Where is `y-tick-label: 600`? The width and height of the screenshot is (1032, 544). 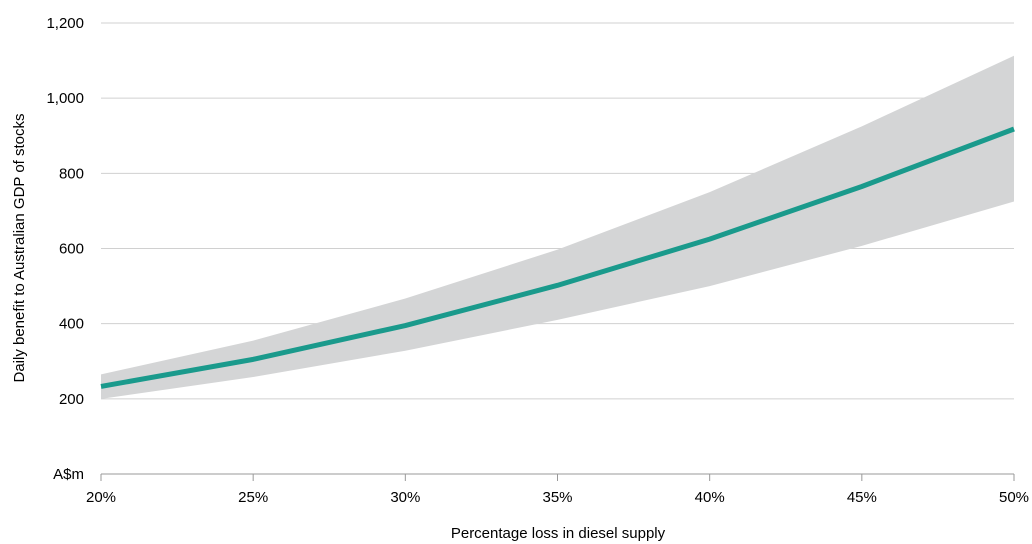 y-tick-label: 600 is located at coordinates (71, 249).